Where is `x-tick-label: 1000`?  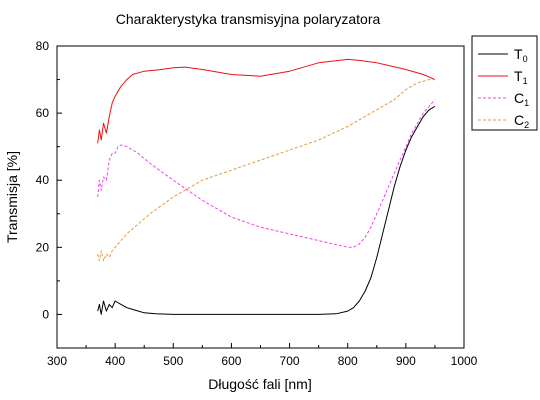 x-tick-label: 1000 is located at coordinates (464, 361).